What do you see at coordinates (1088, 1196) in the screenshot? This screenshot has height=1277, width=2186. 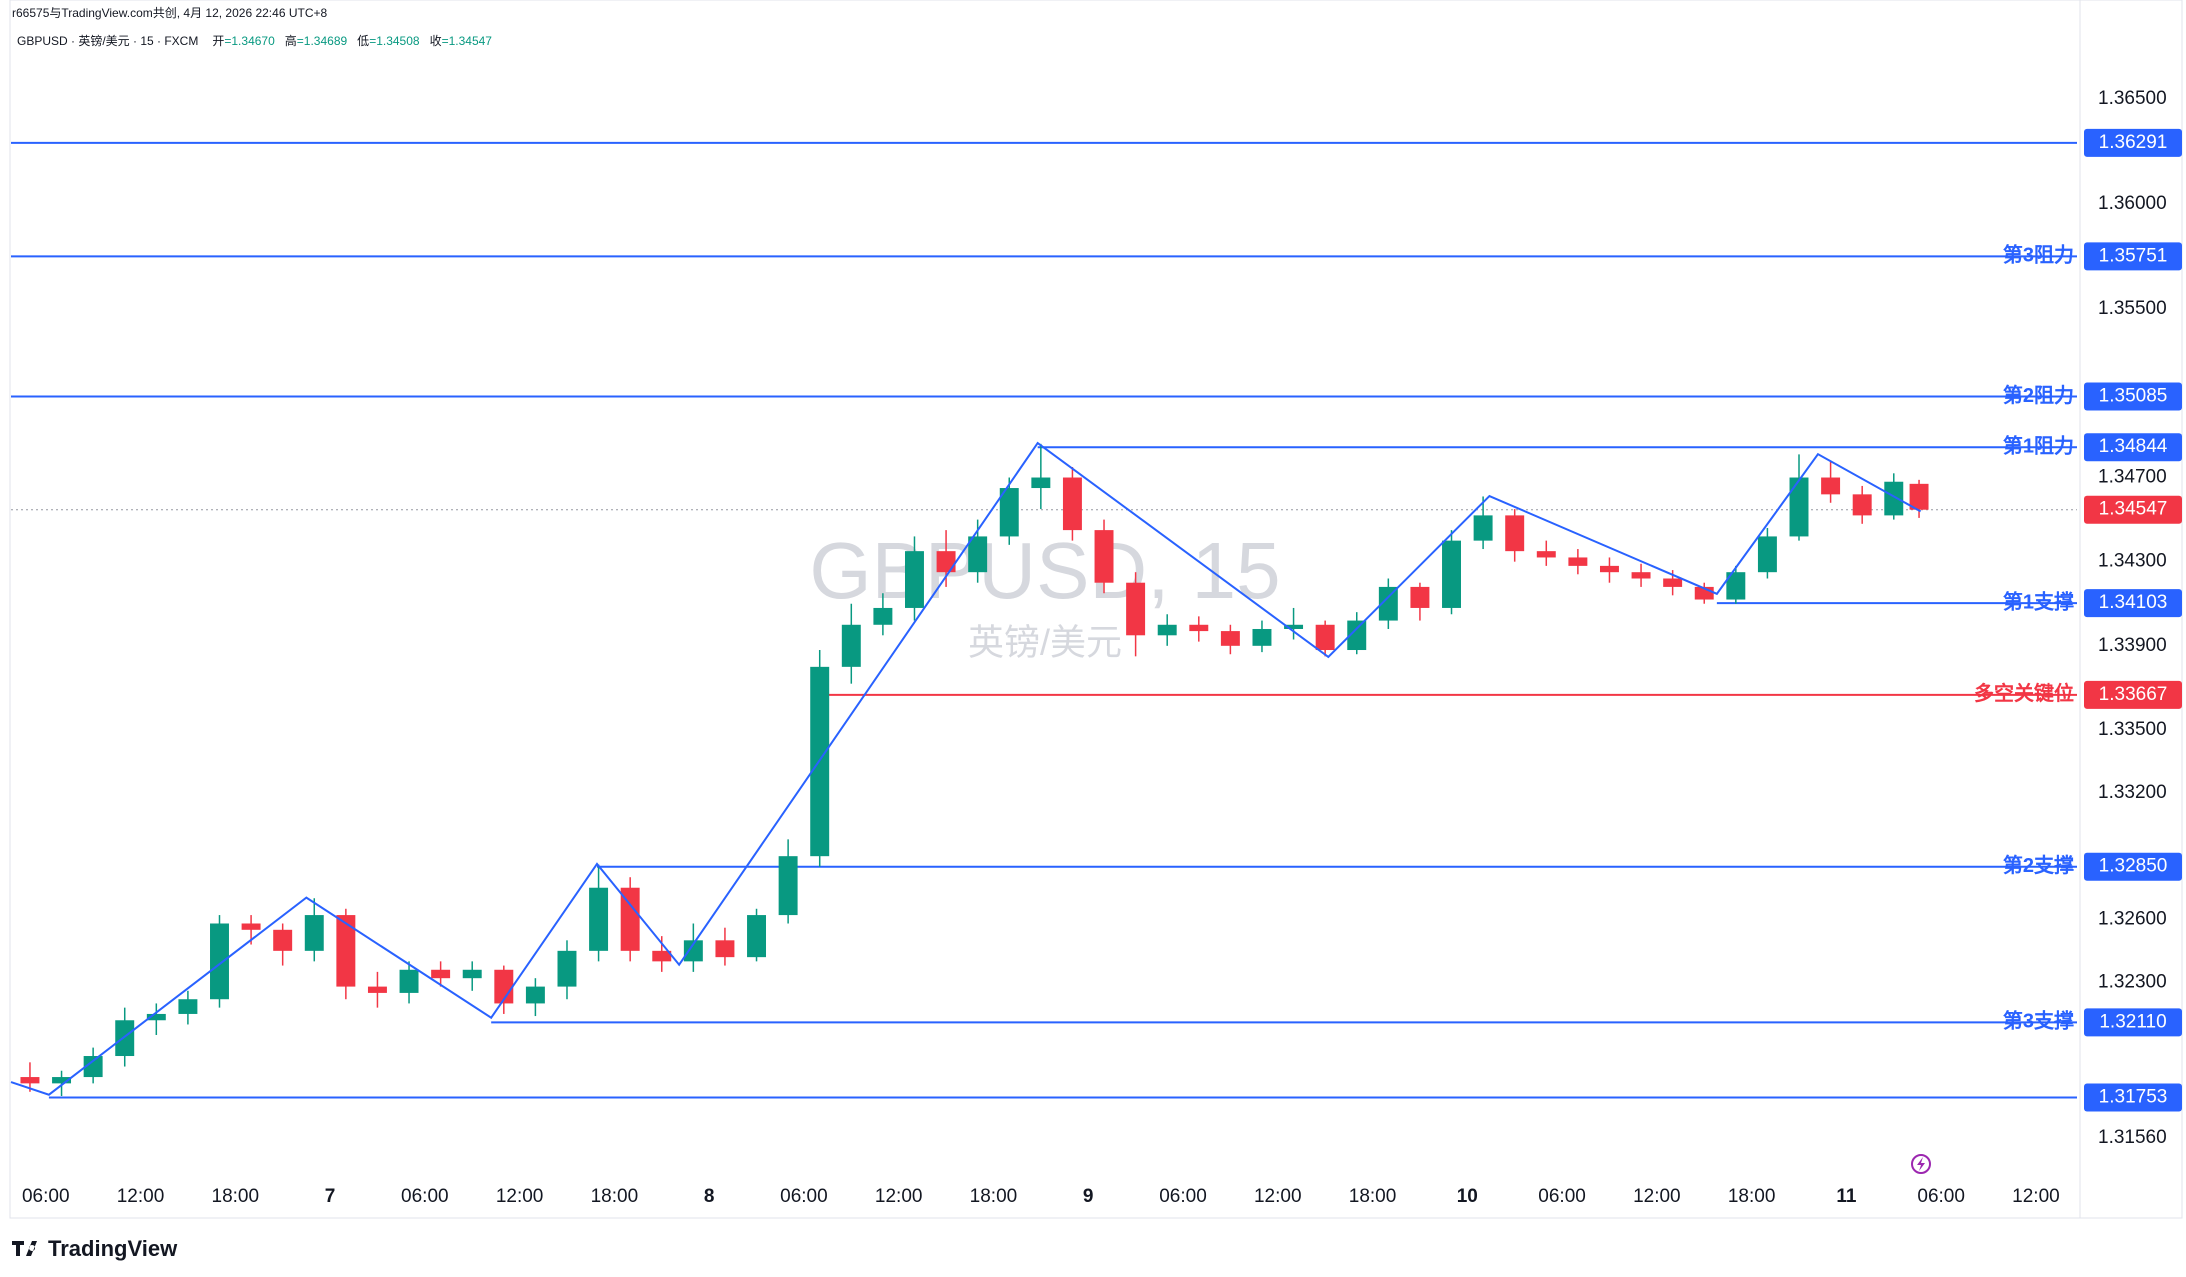 I see `x-tick-label: 9` at bounding box center [1088, 1196].